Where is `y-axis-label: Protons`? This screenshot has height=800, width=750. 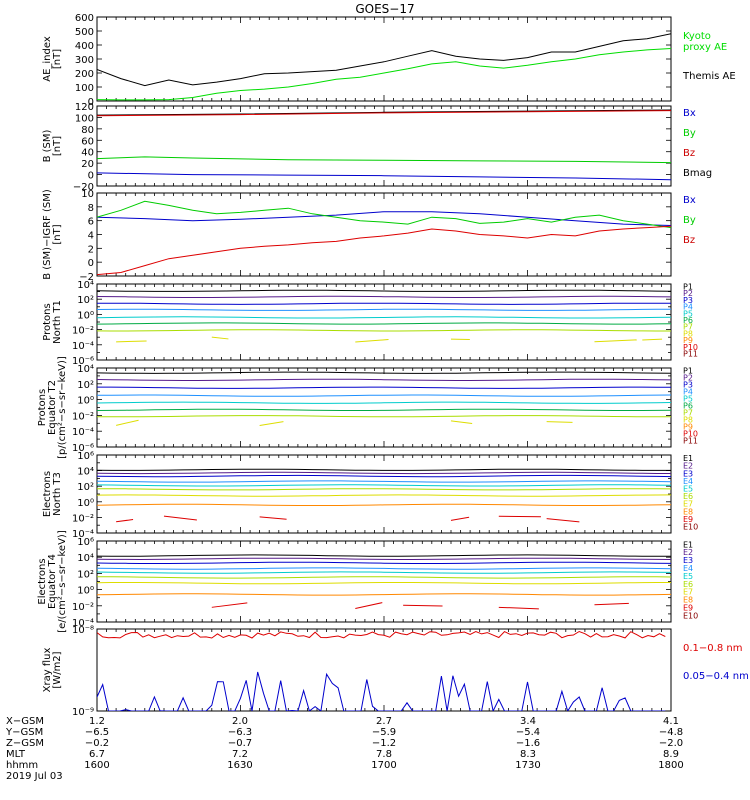
y-axis-label: Protons is located at coordinates (47, 321).